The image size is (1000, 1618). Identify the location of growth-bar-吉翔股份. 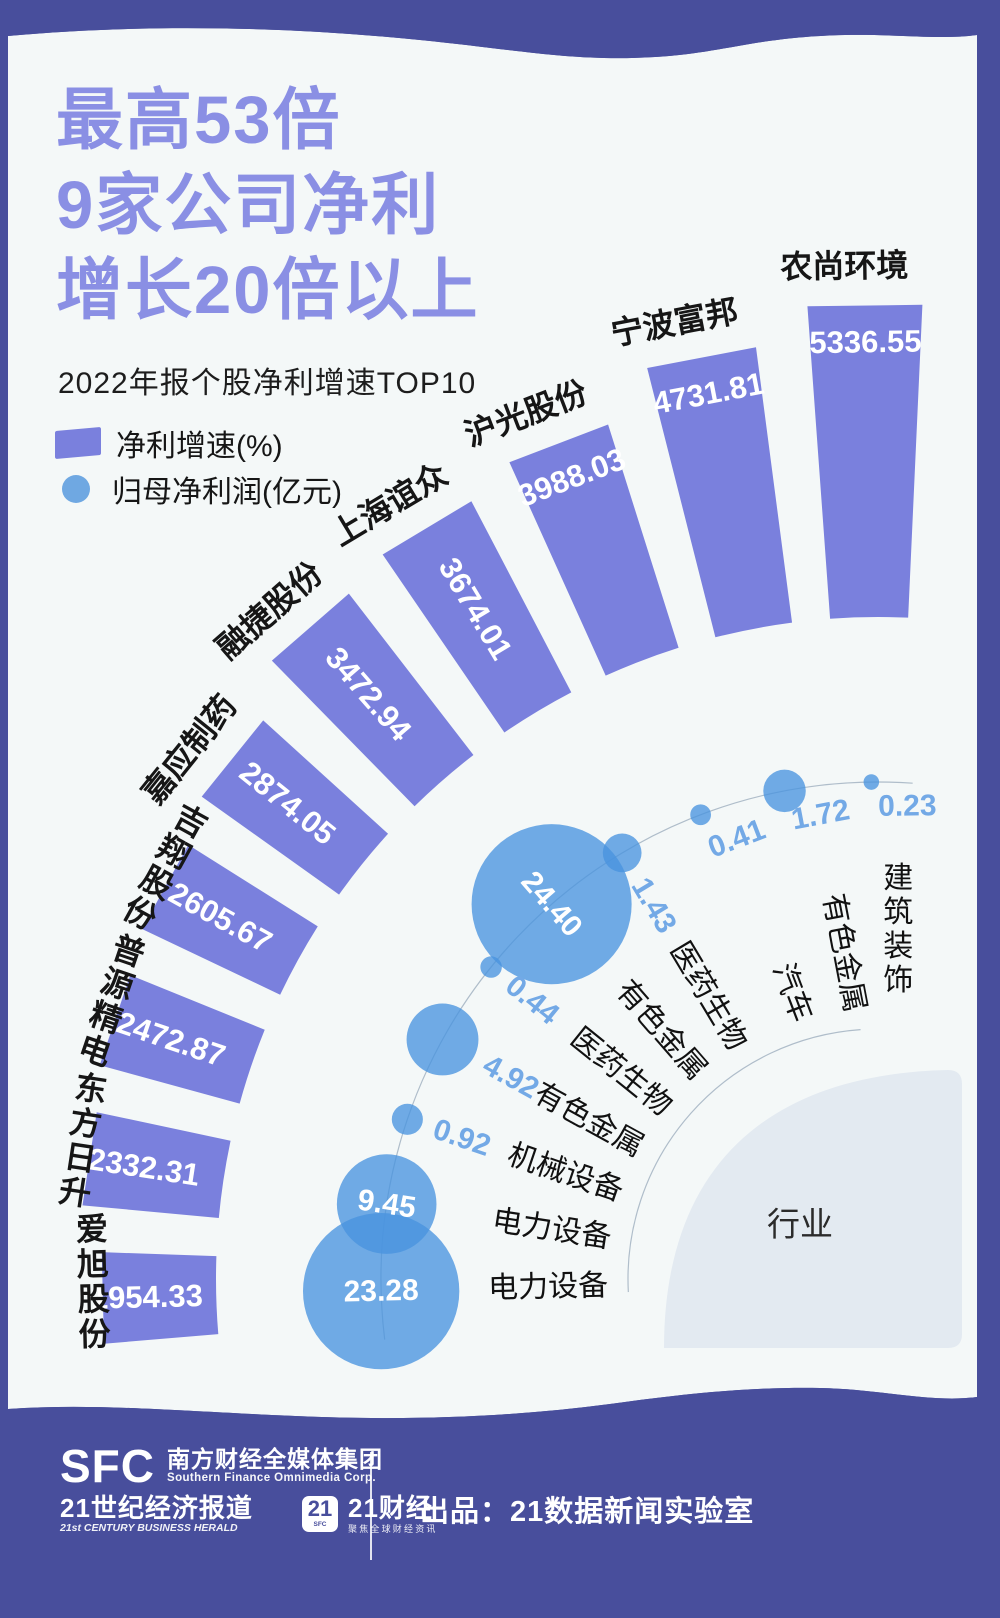
(230, 919).